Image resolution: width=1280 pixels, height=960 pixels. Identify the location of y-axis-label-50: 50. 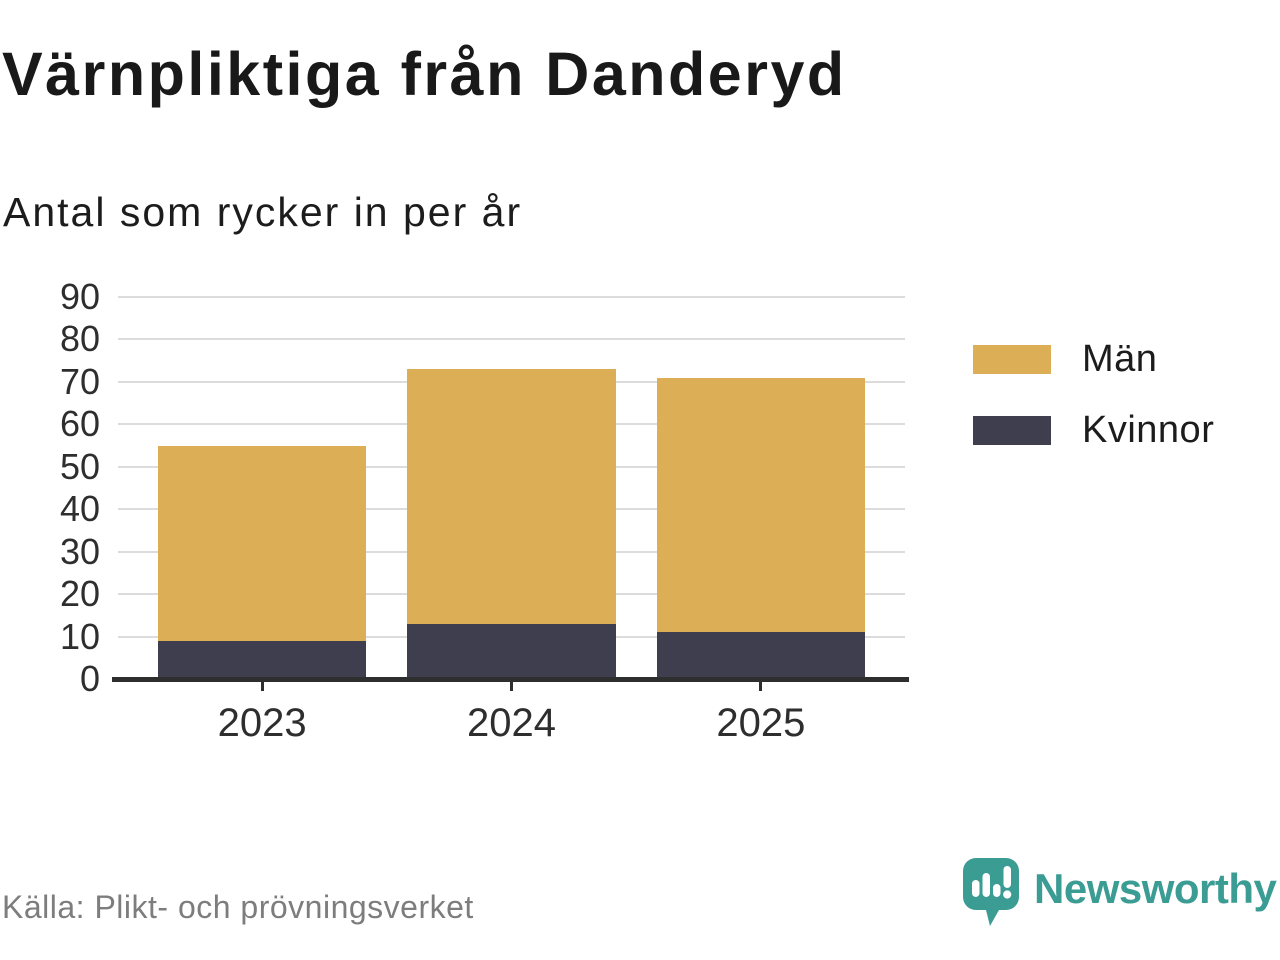
(79, 466).